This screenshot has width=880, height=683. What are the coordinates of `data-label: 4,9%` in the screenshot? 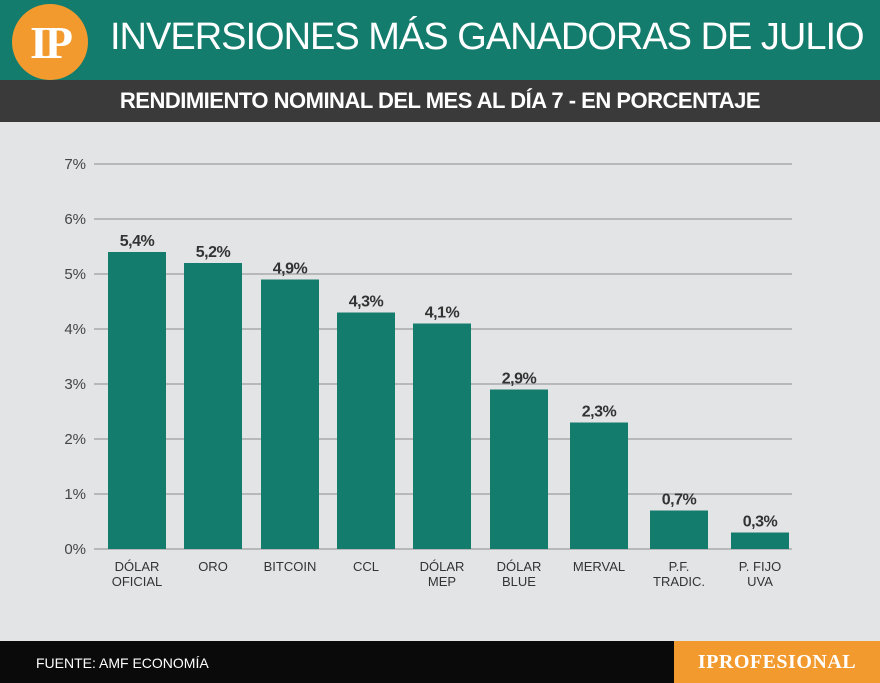 It's located at (290, 269).